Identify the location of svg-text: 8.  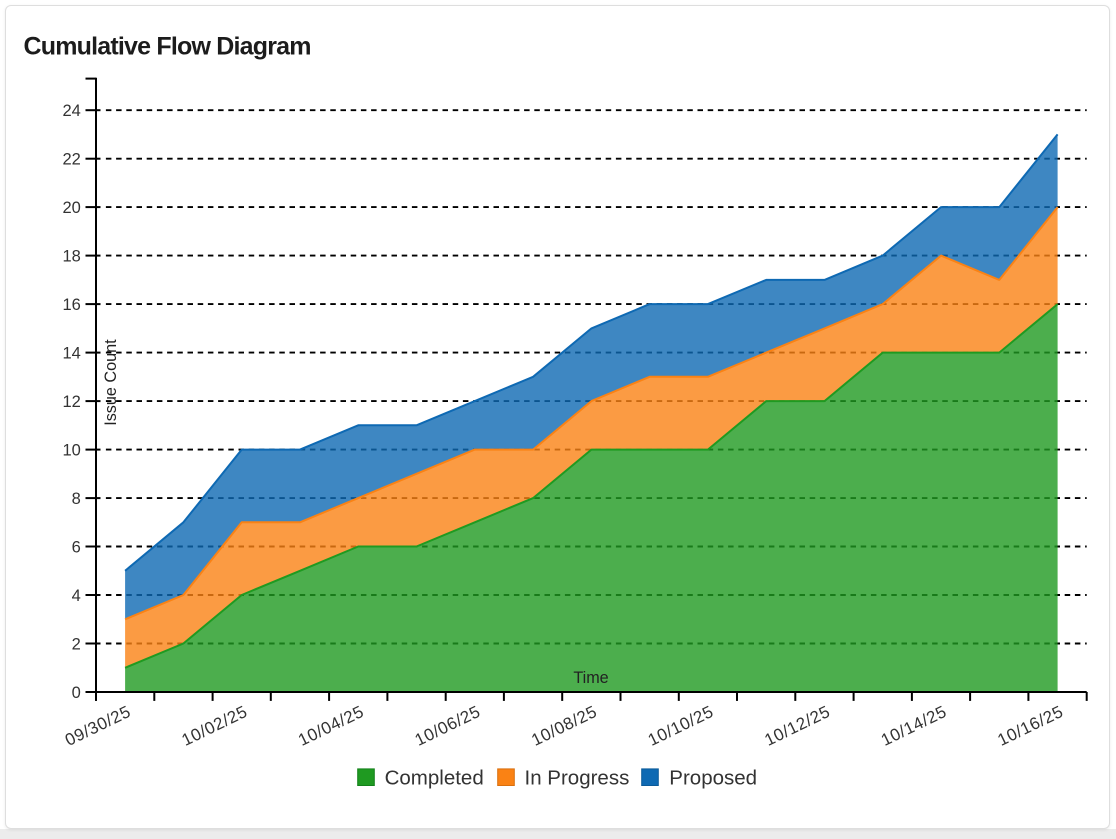
(76, 499).